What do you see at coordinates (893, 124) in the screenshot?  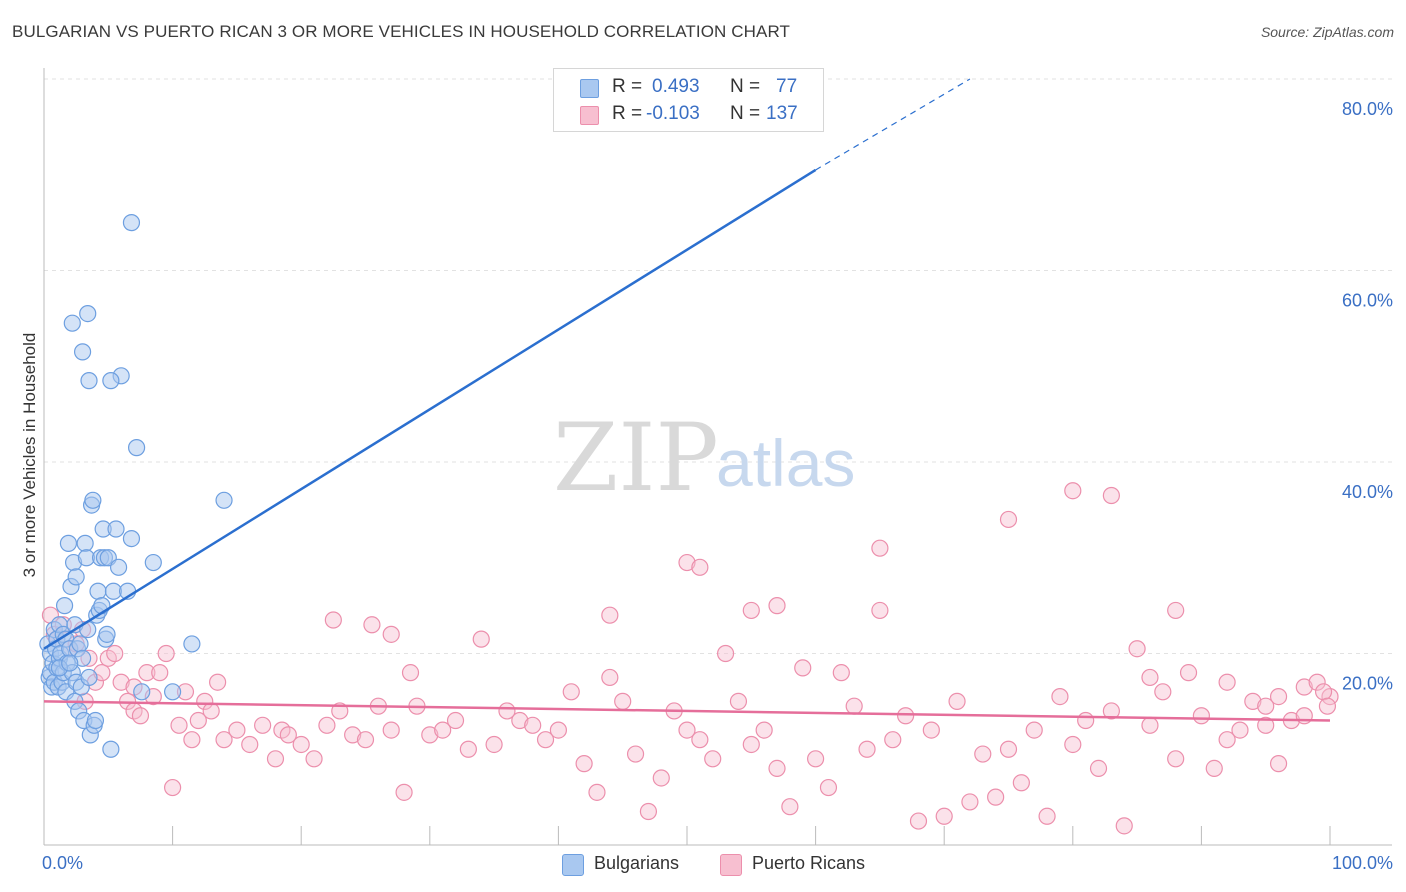 I see `bulgarian-trend-extension` at bounding box center [893, 124].